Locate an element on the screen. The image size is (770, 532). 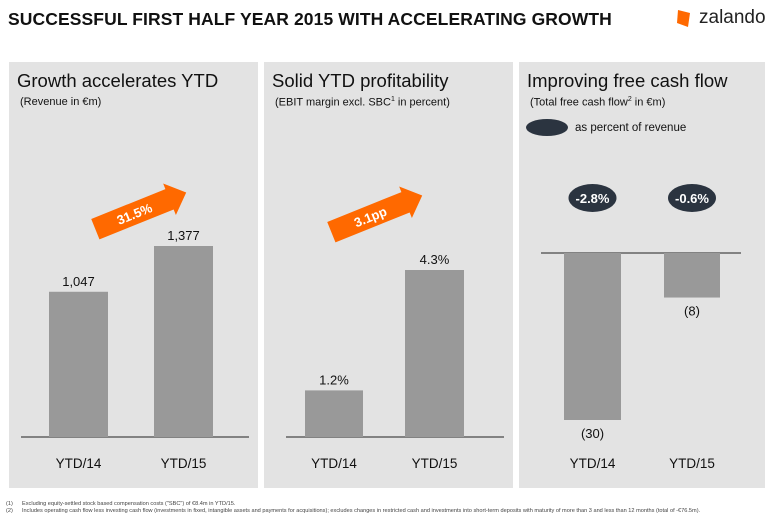
percent-badge-label: -0.6% is located at coordinates (692, 198).